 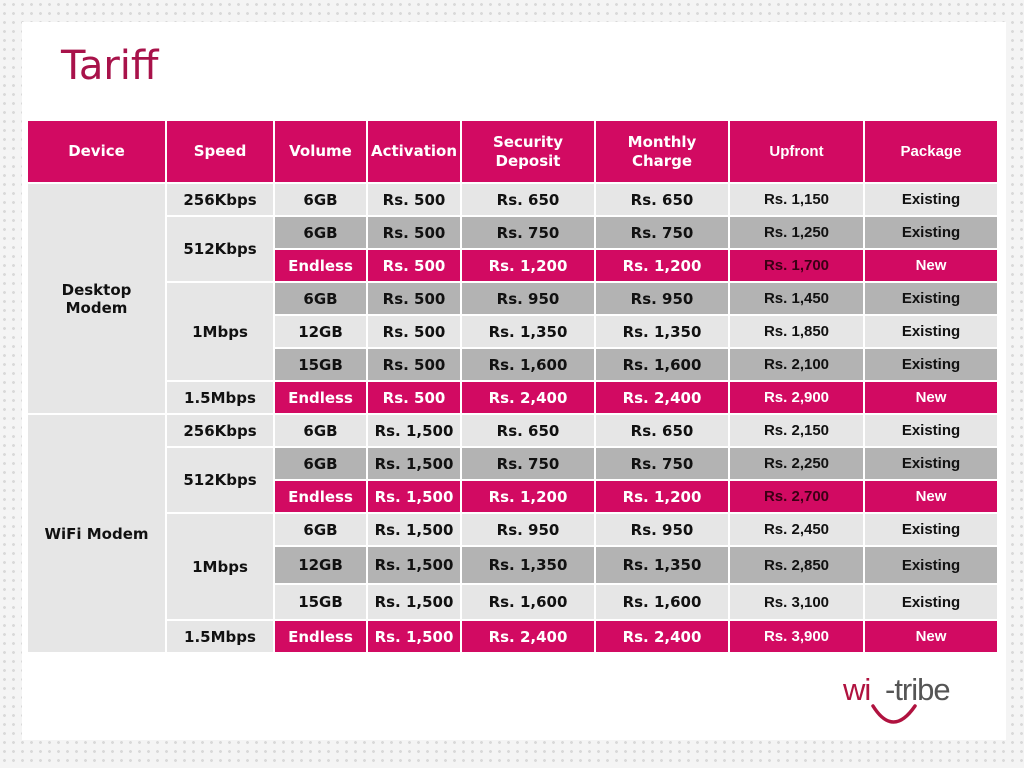 I want to click on security-deposit-cell: Rs. 1,200, so click(x=528, y=496).